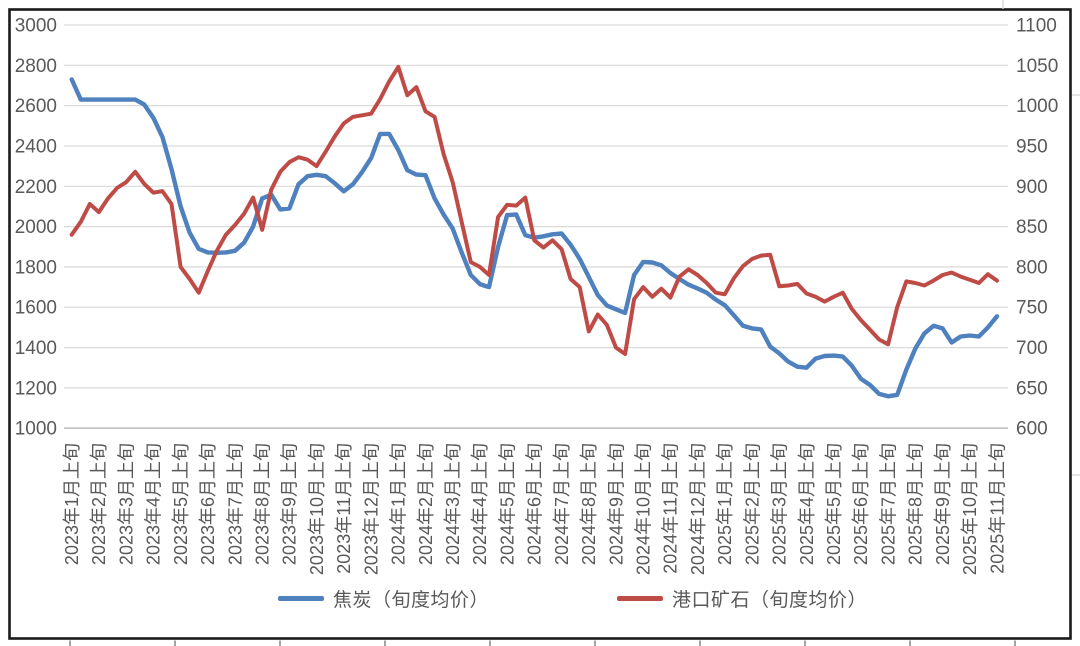 The height and width of the screenshot is (646, 1080). I want to click on x-axis-tick-label: 2024年9月上旬, so click(616, 504).